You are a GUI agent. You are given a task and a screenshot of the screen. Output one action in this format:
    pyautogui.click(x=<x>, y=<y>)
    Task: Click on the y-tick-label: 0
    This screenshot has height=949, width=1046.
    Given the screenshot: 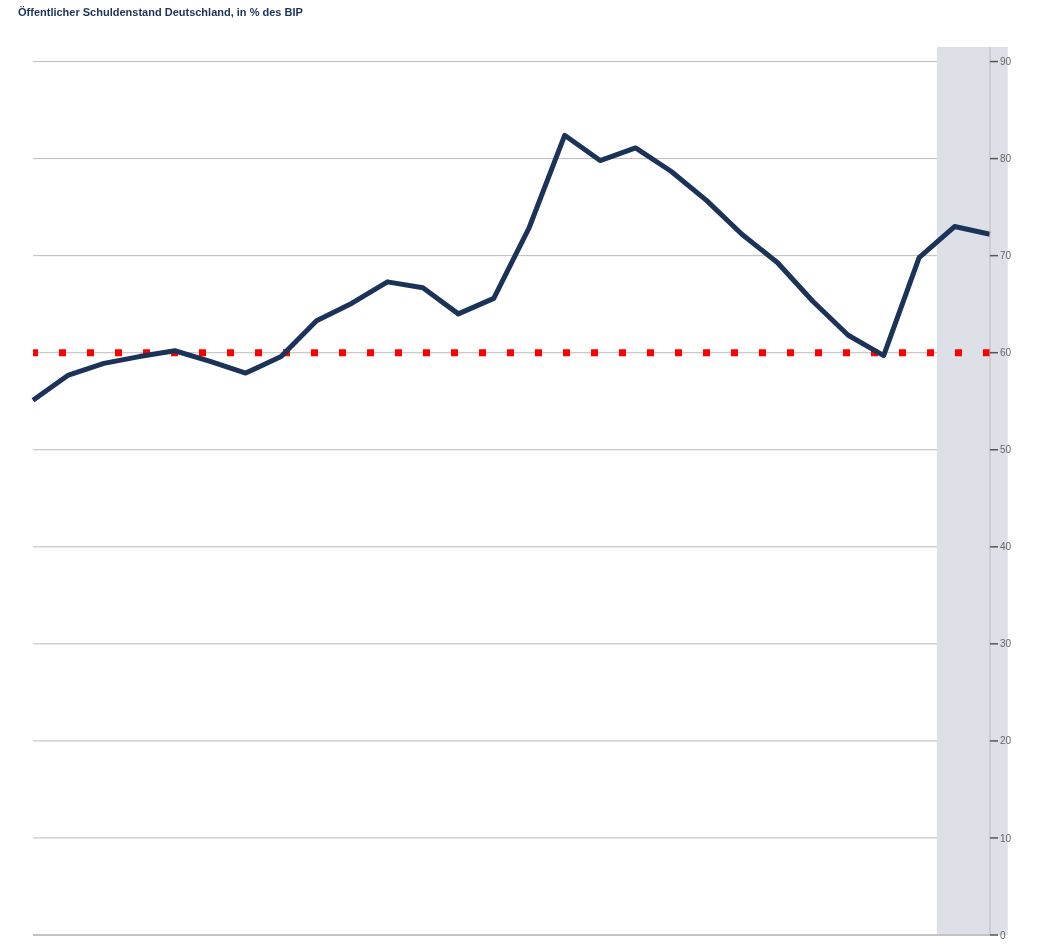 What is the action you would take?
    pyautogui.click(x=1003, y=935)
    